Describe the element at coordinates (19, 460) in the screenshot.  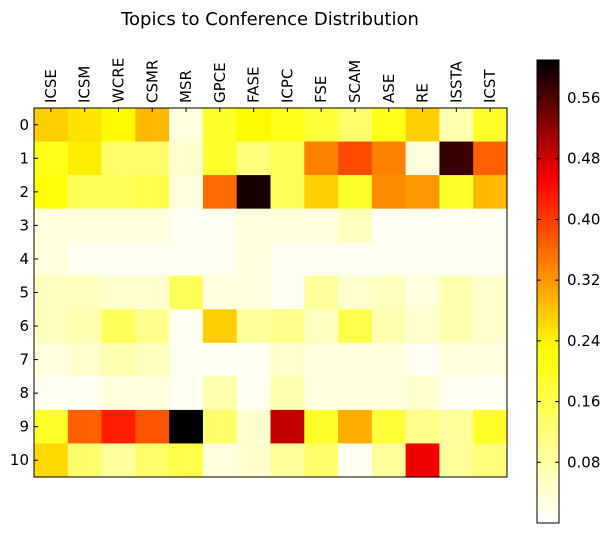
I see `y-tick-label: 10` at that location.